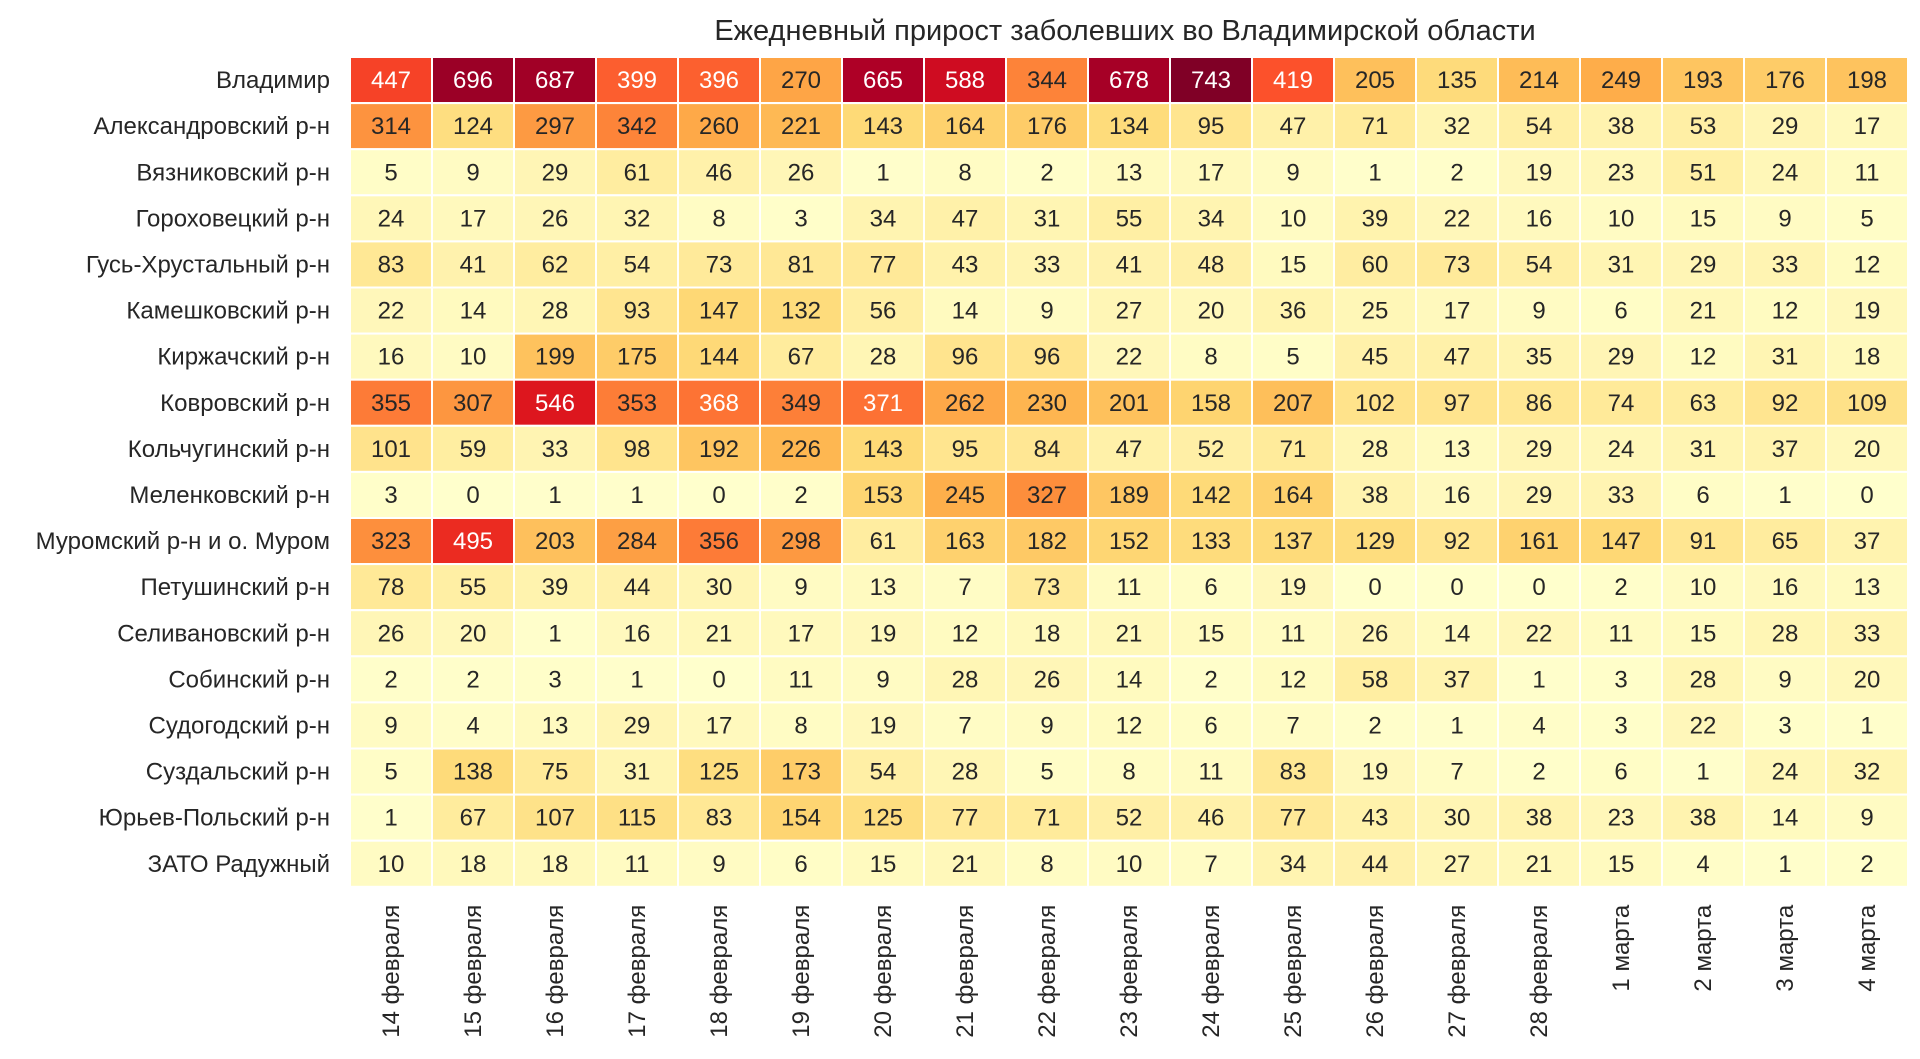 Image resolution: width=1920 pixels, height=1059 pixels. What do you see at coordinates (555, 449) in the screenshot?
I see `cell-value-label: 33` at bounding box center [555, 449].